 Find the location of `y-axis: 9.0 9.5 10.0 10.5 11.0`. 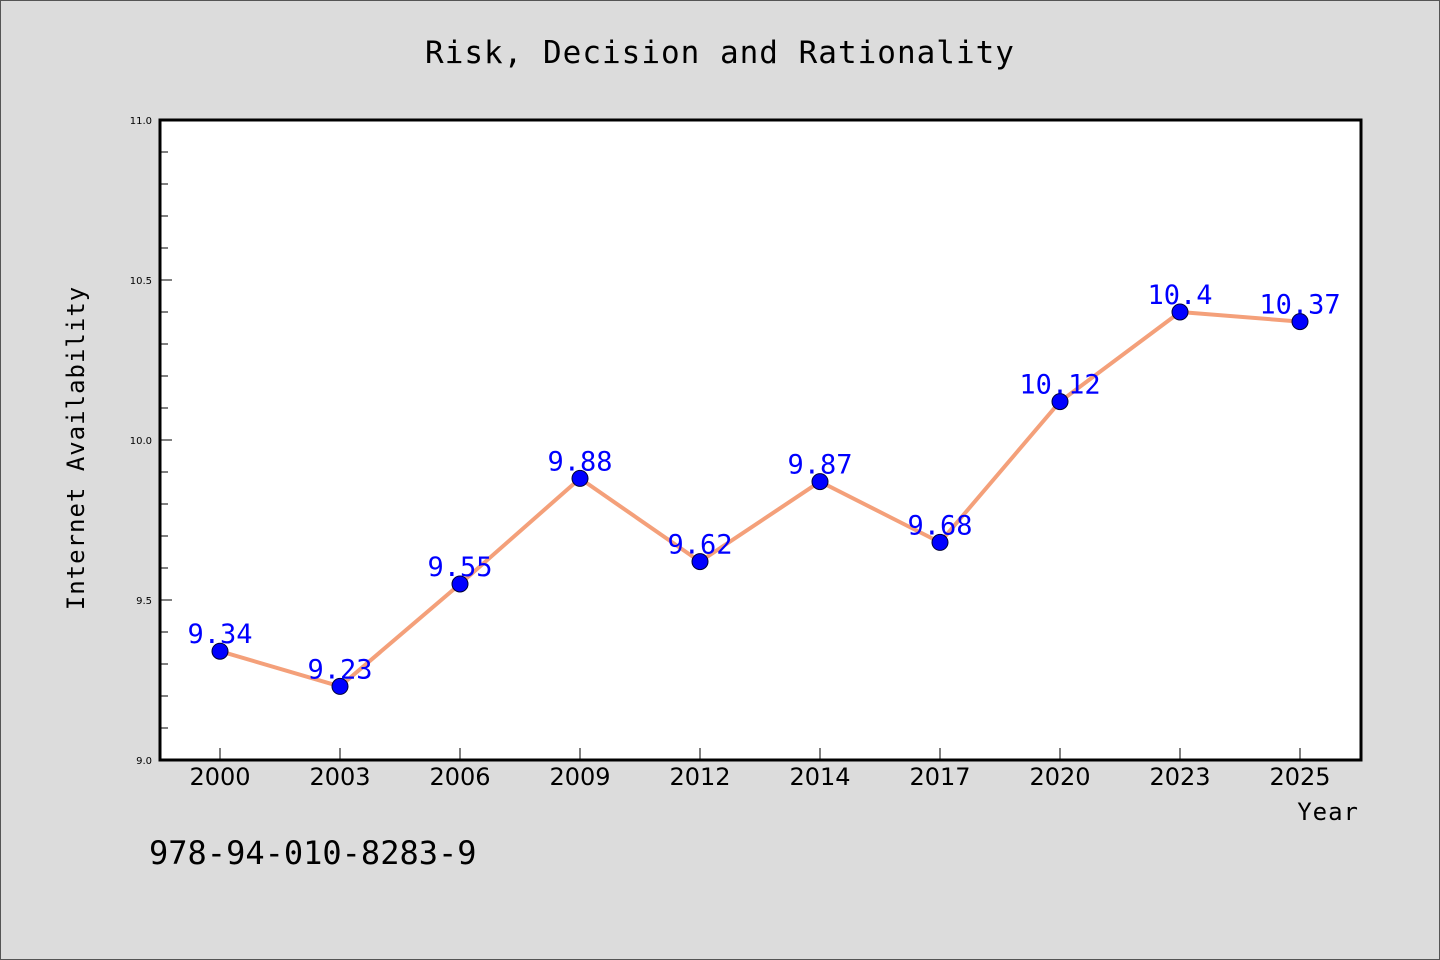

y-axis: 9.0 9.5 10.0 10.5 11.0 is located at coordinates (151, 441).